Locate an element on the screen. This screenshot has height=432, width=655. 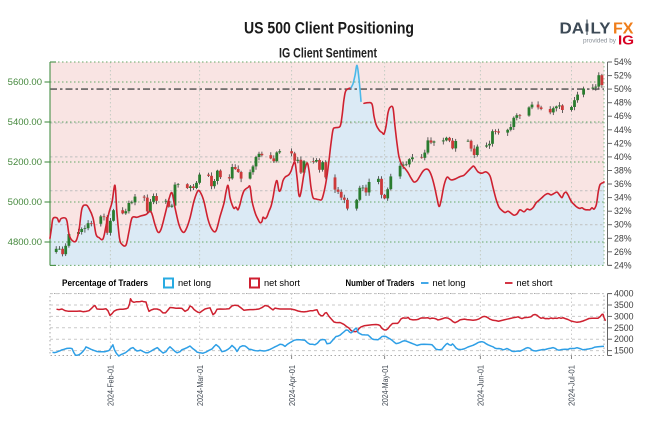
svg-text: 36% is located at coordinates (623, 184).